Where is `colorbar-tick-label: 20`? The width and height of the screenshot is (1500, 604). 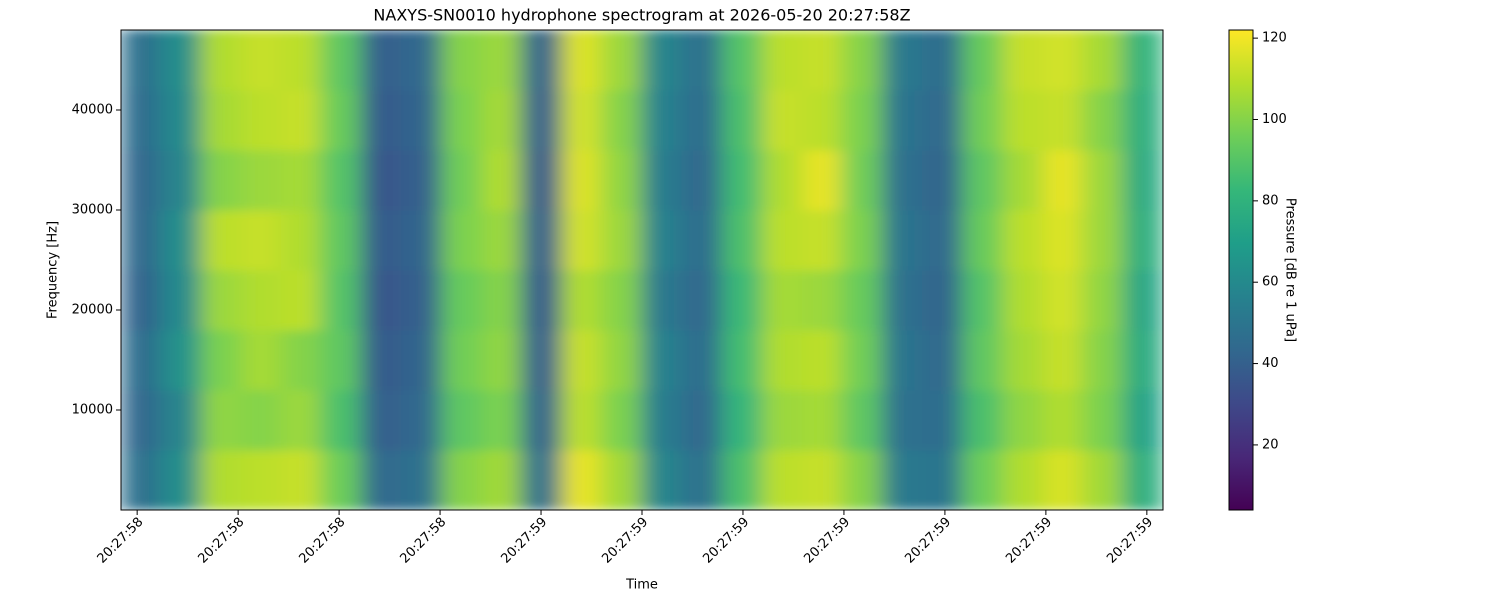
colorbar-tick-label: 20 is located at coordinates (1270, 444).